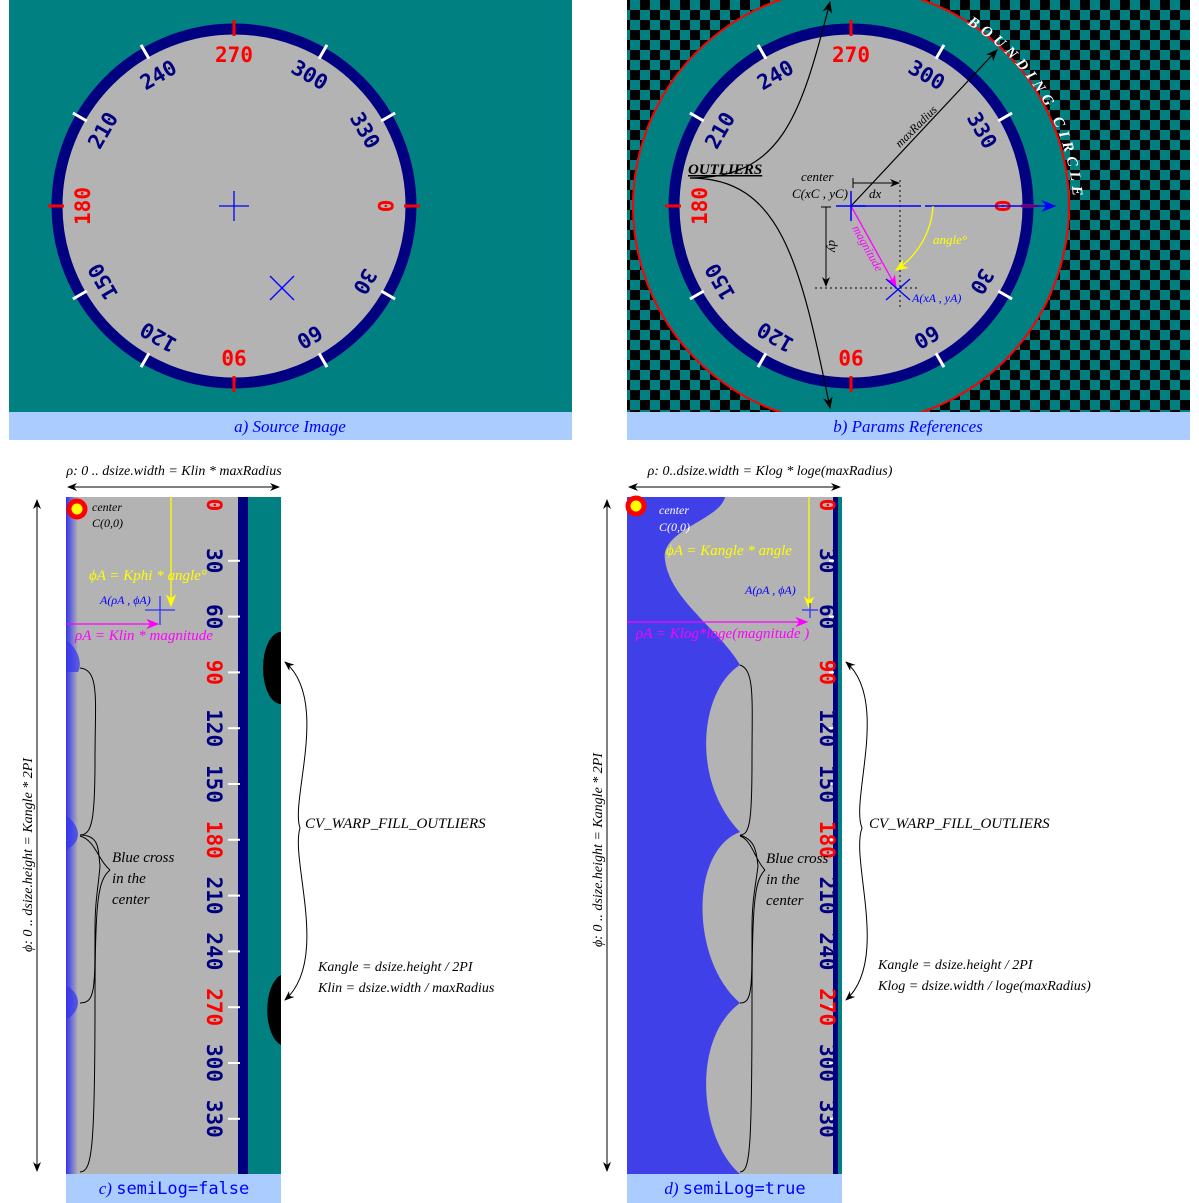 The height and width of the screenshot is (1203, 1199). Describe the element at coordinates (683, 835) in the screenshot. I see `outlier-blue-region` at that location.